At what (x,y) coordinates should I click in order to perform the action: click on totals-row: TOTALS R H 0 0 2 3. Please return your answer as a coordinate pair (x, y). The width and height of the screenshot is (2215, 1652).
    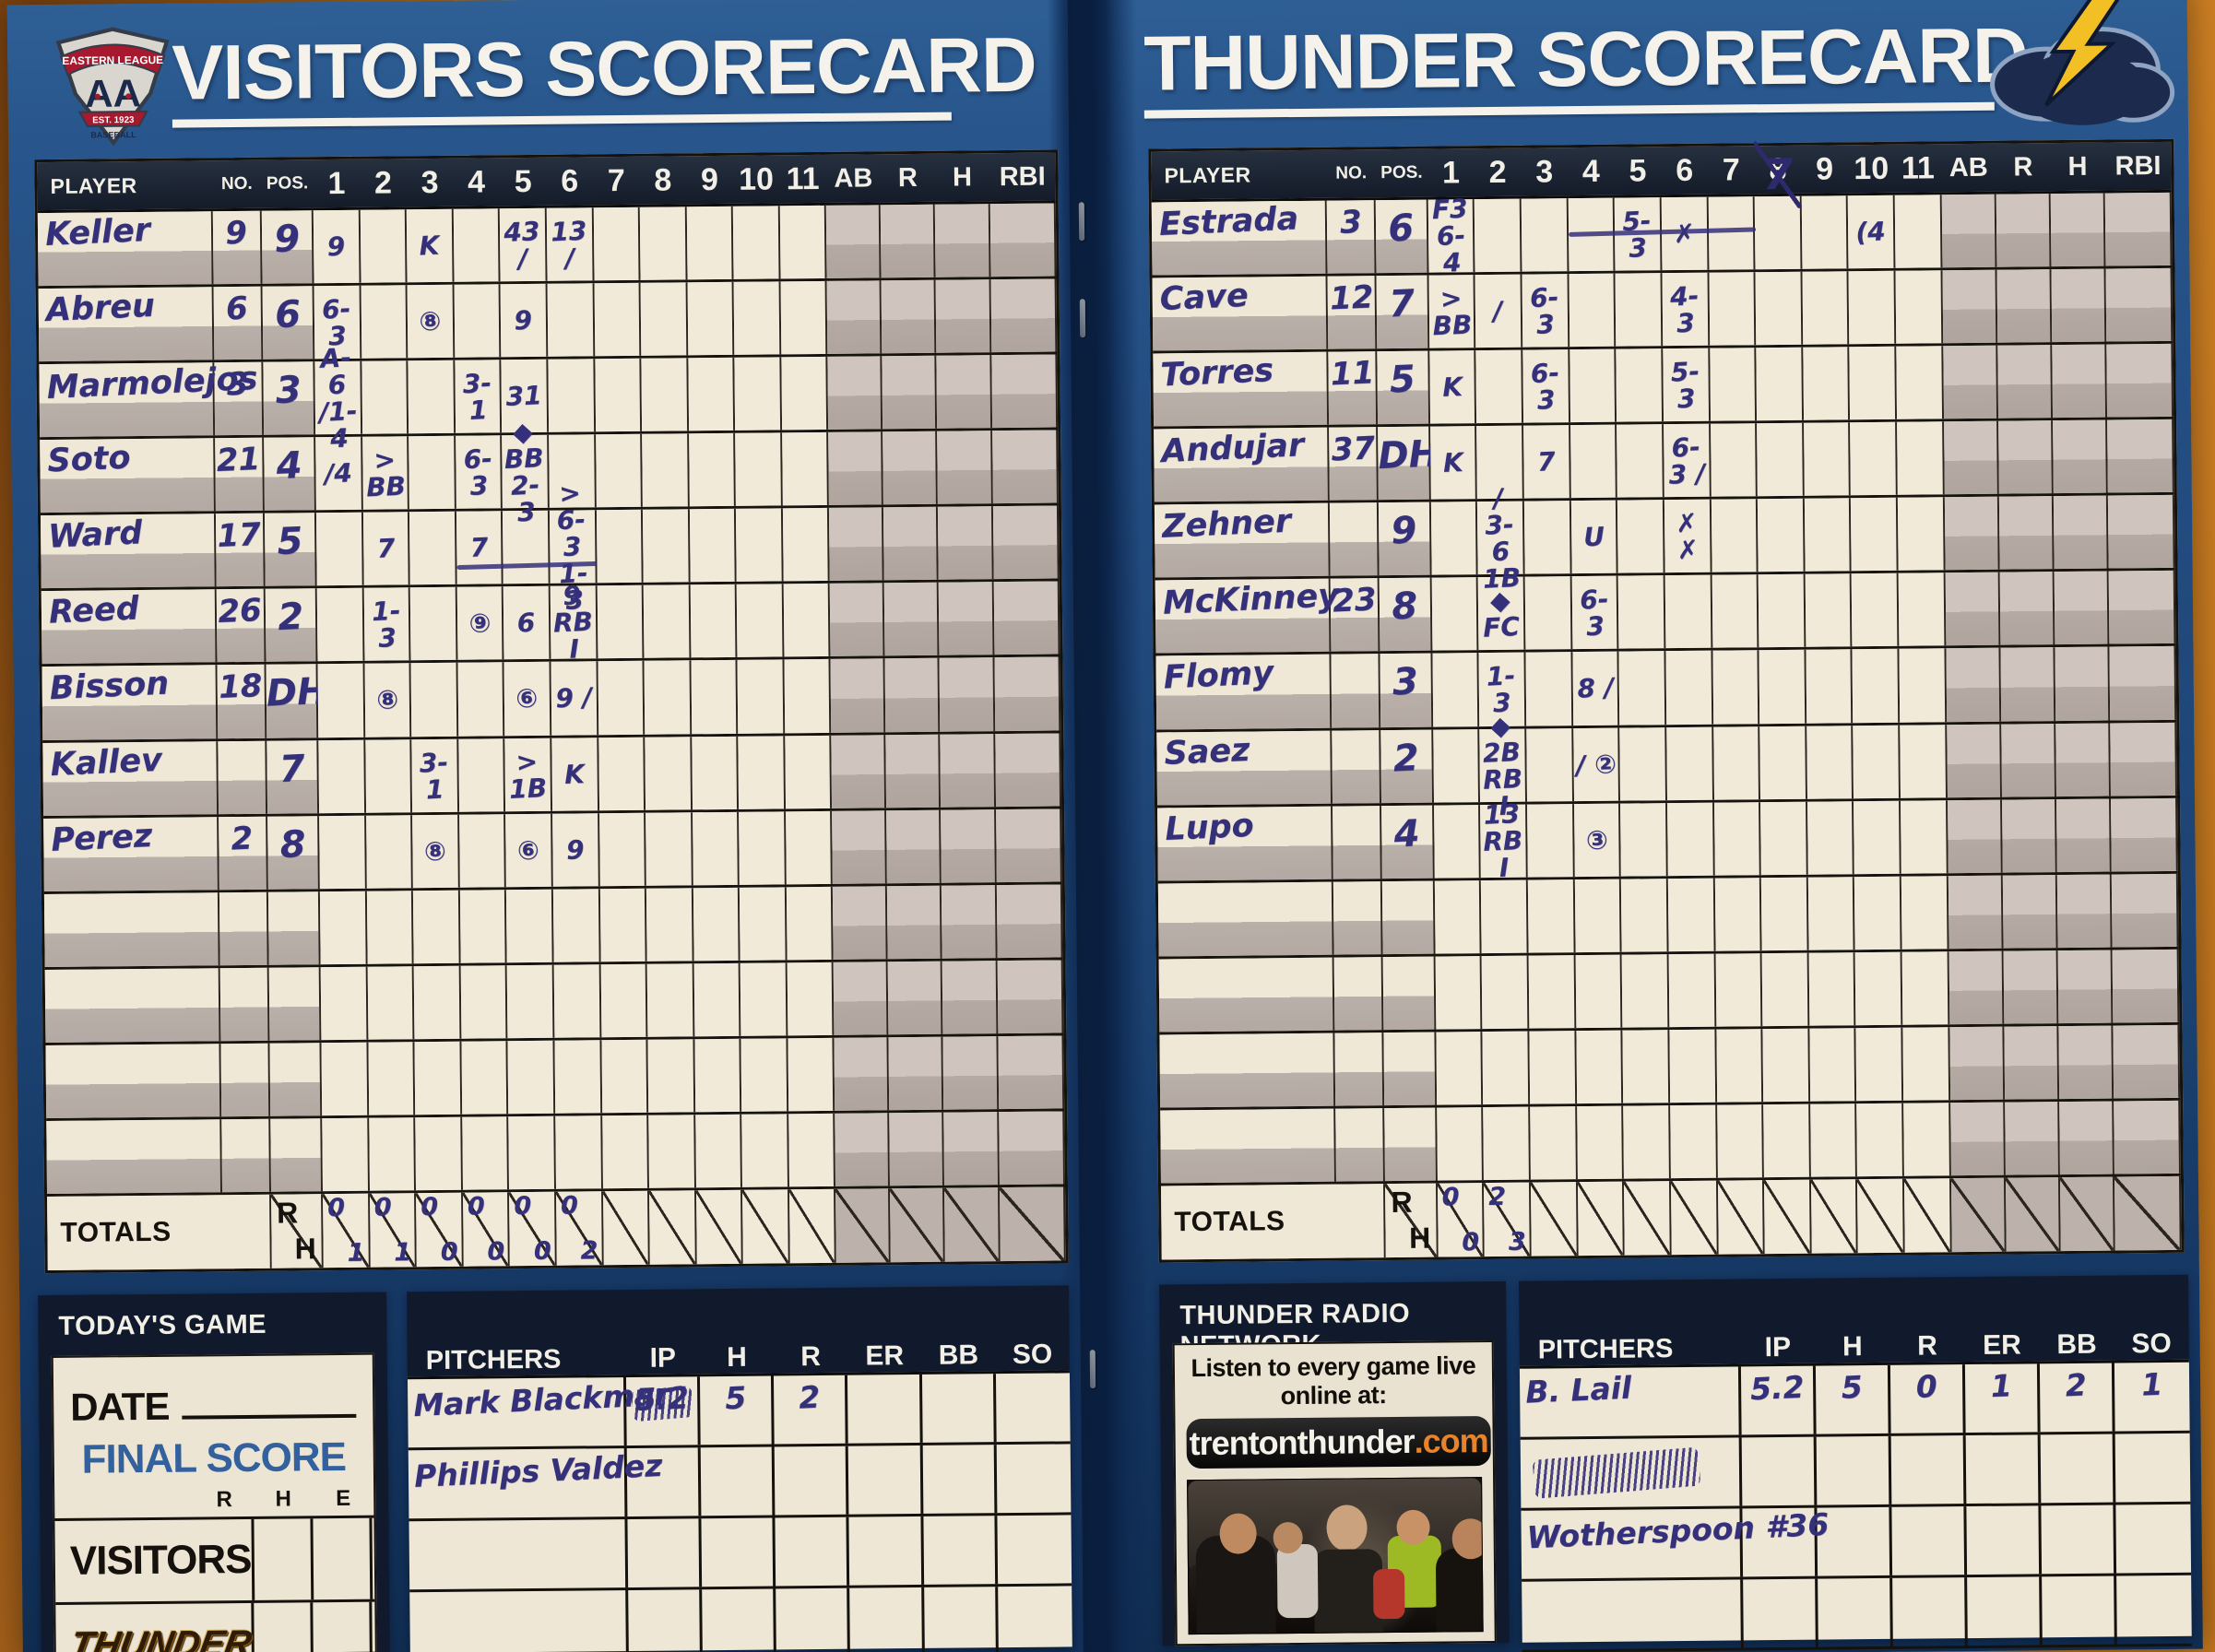
    Looking at the image, I should click on (1671, 1217).